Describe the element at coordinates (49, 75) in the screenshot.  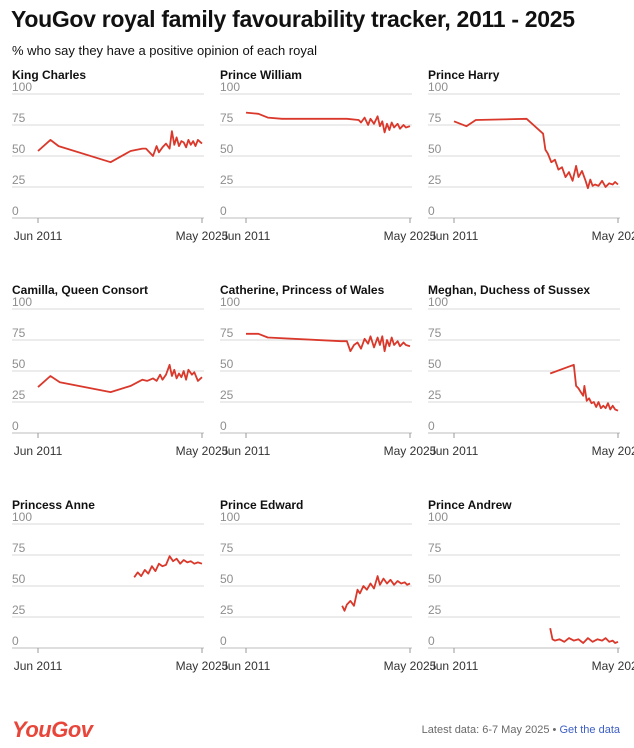
I see `chart-title: King Charles` at that location.